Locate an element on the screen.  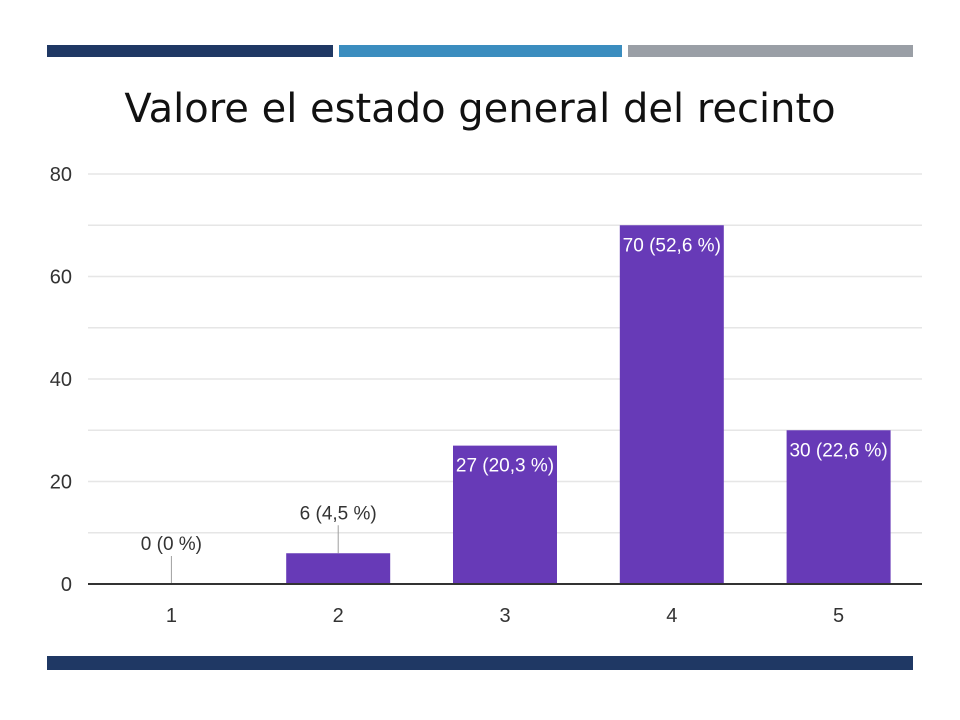
data-label: 70 (52,6 %) is located at coordinates (672, 245).